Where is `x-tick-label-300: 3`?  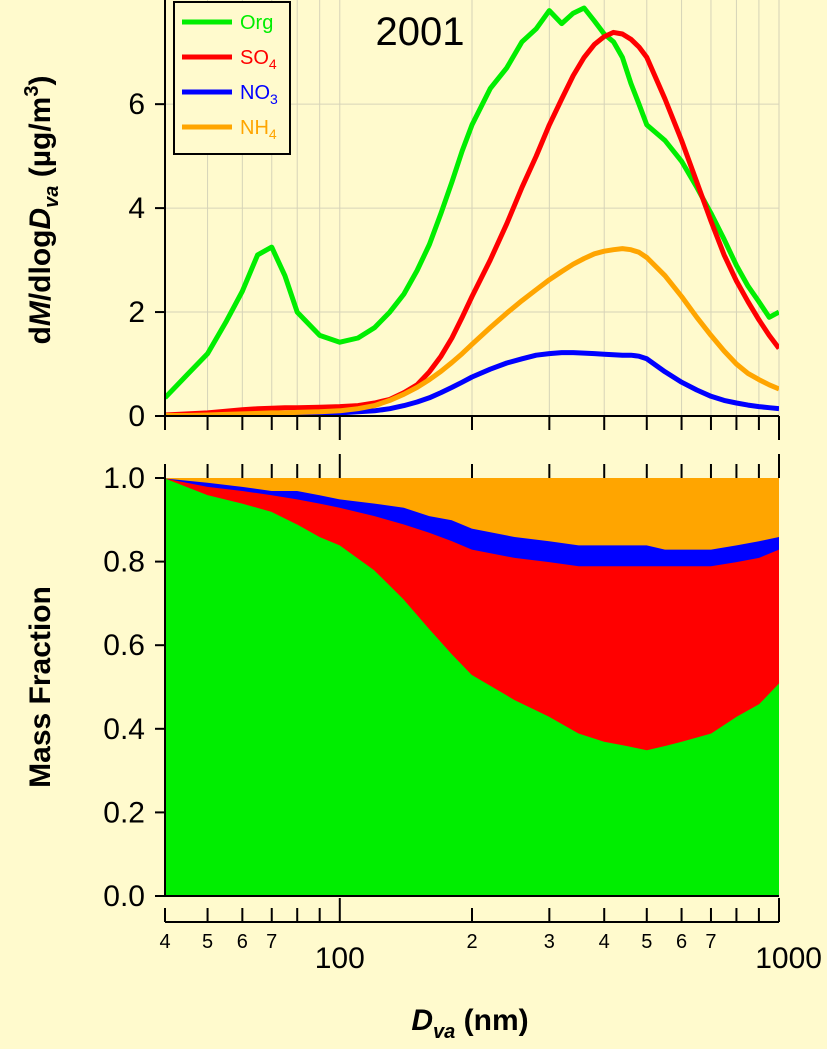 x-tick-label-300: 3 is located at coordinates (549, 942).